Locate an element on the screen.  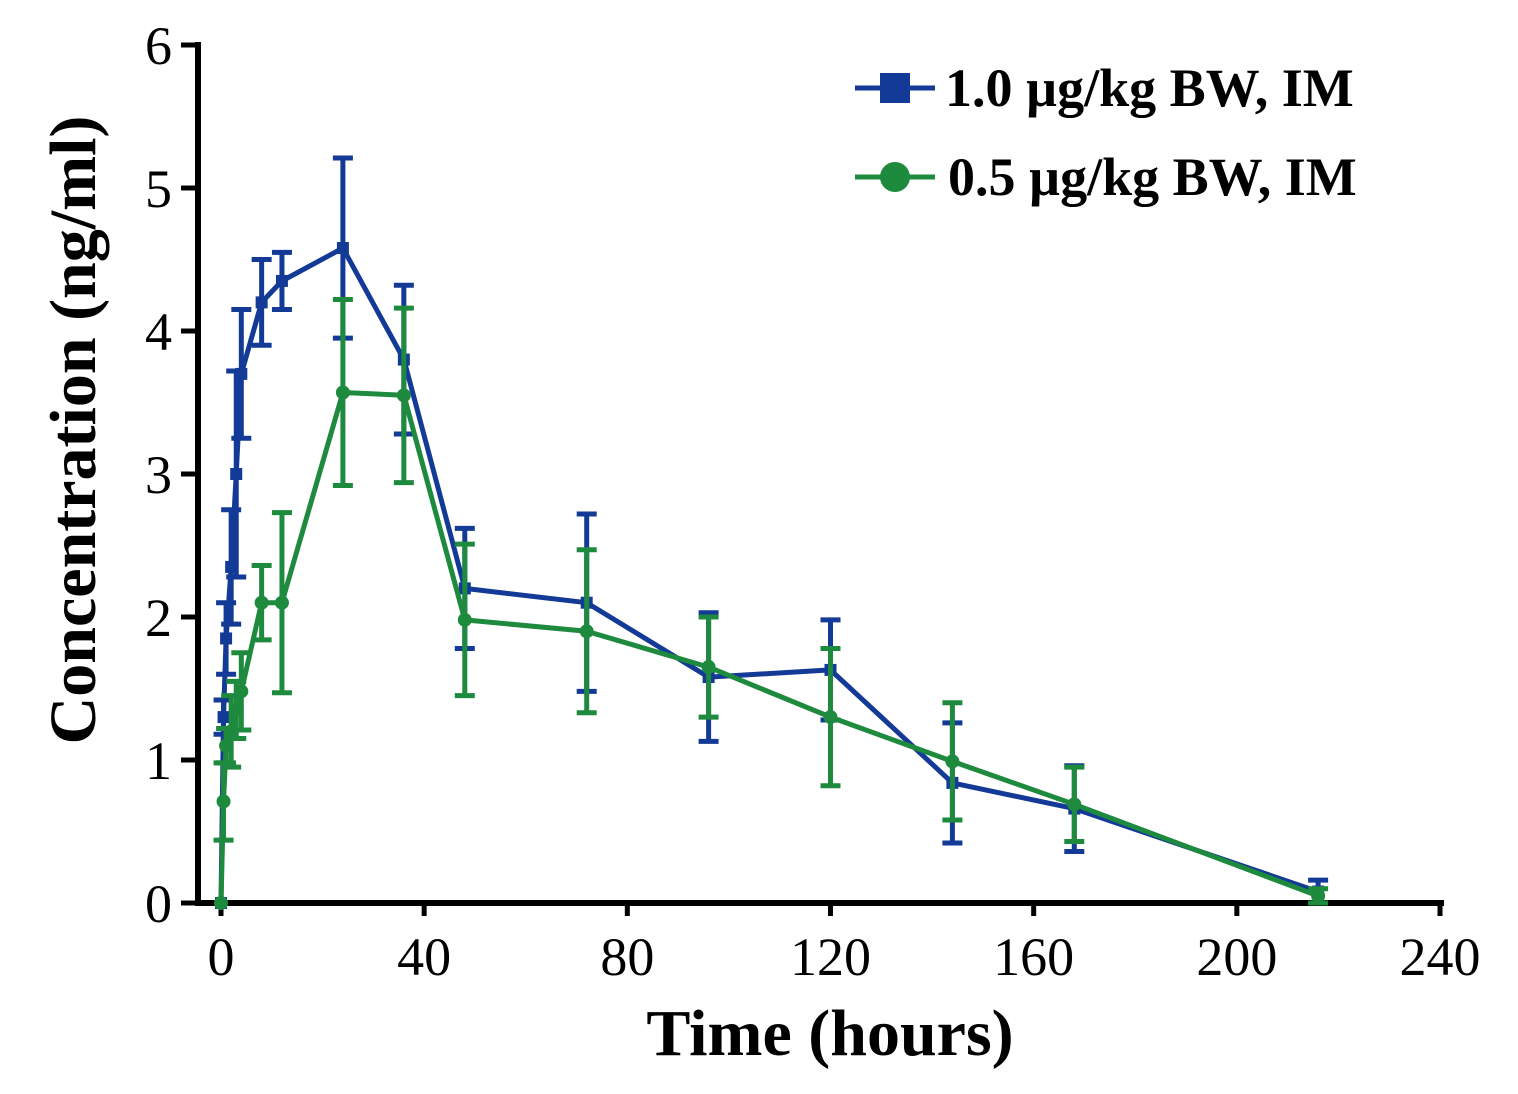
x-tick-label: 240 is located at coordinates (1440, 957).